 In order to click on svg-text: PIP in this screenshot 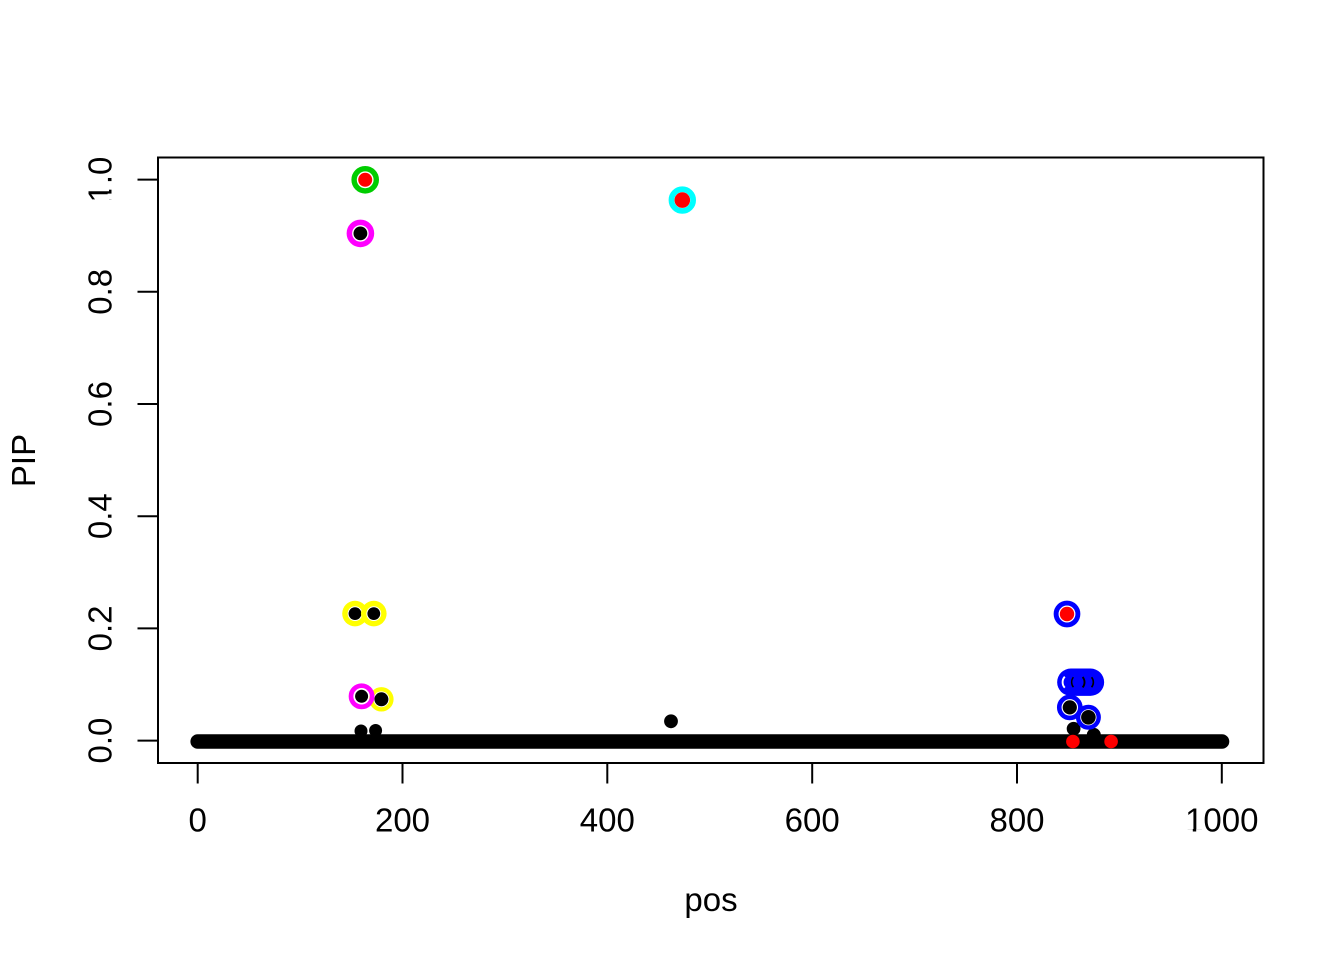, I will do `click(23, 460)`.